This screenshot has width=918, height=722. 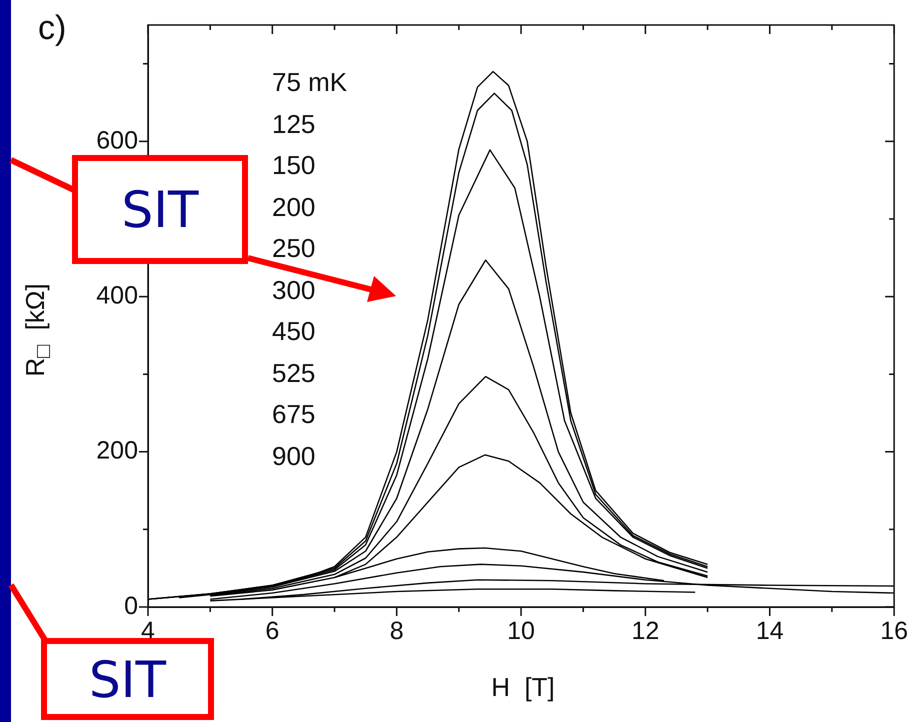 I want to click on annotation: 75 mK, so click(x=310, y=82).